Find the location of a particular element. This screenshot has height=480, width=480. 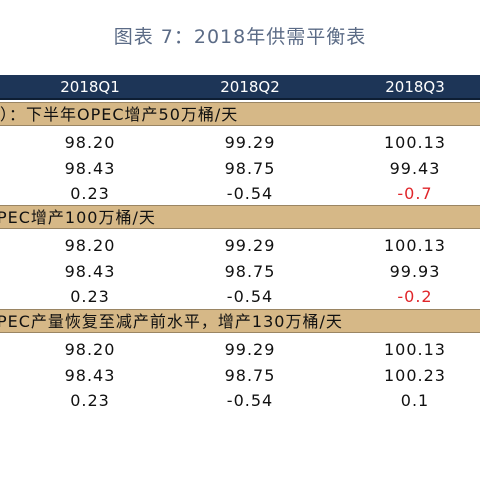

section-row: PEC产量恢复至减产前水平，增产130万桶/天 is located at coordinates (240, 321).